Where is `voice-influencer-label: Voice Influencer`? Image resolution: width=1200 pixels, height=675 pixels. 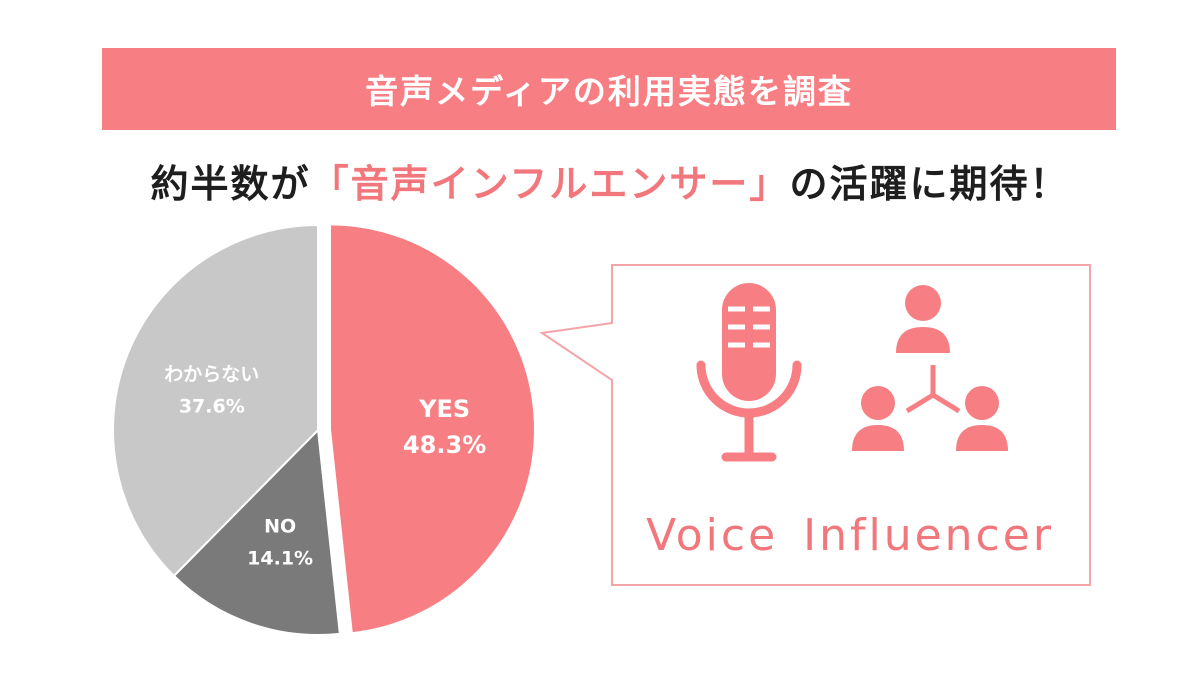
voice-influencer-label: Voice Influencer is located at coordinates (850, 535).